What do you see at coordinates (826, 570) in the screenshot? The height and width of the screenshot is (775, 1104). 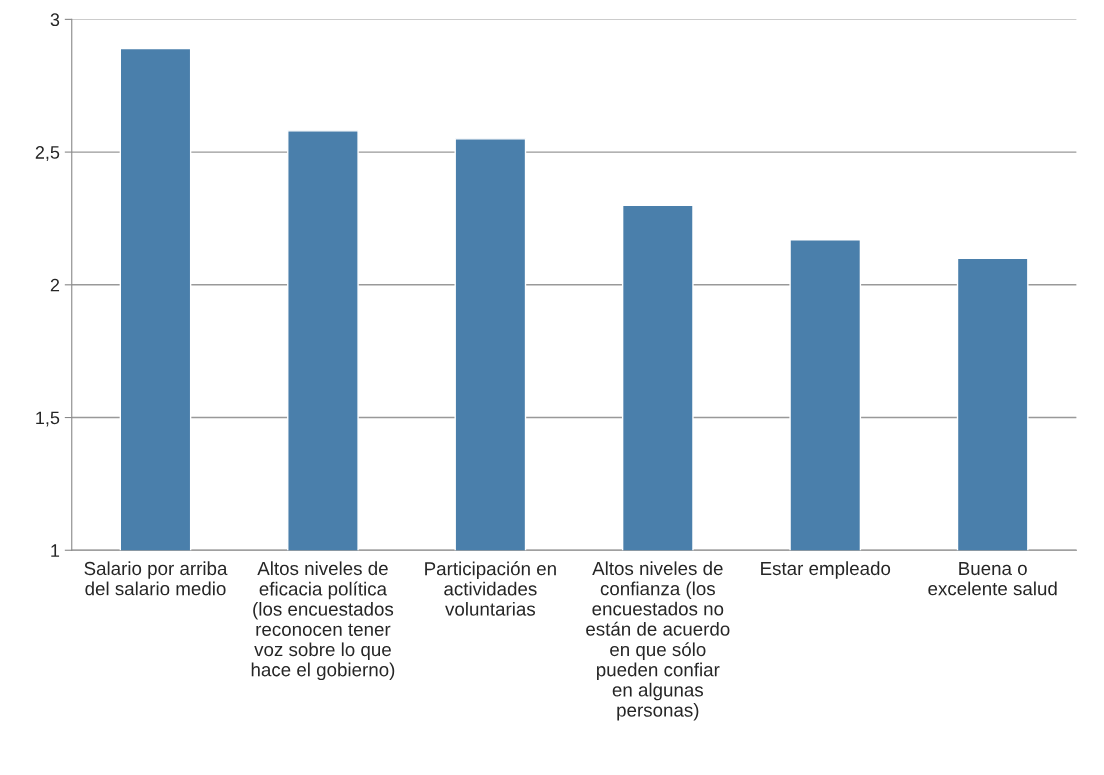 I see `x-tick-label: Estar empleado` at bounding box center [826, 570].